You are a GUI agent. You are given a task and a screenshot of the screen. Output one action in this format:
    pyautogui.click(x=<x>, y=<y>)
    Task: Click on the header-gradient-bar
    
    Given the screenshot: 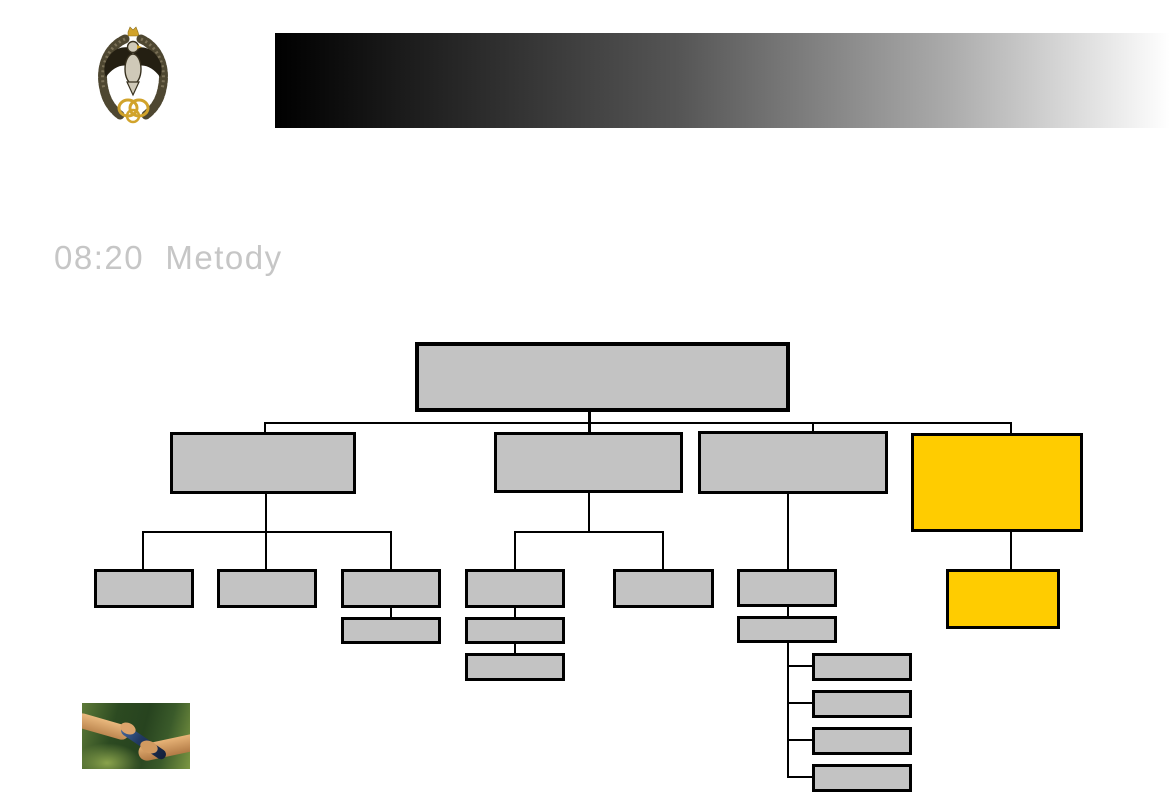 What is the action you would take?
    pyautogui.click(x=722, y=80)
    